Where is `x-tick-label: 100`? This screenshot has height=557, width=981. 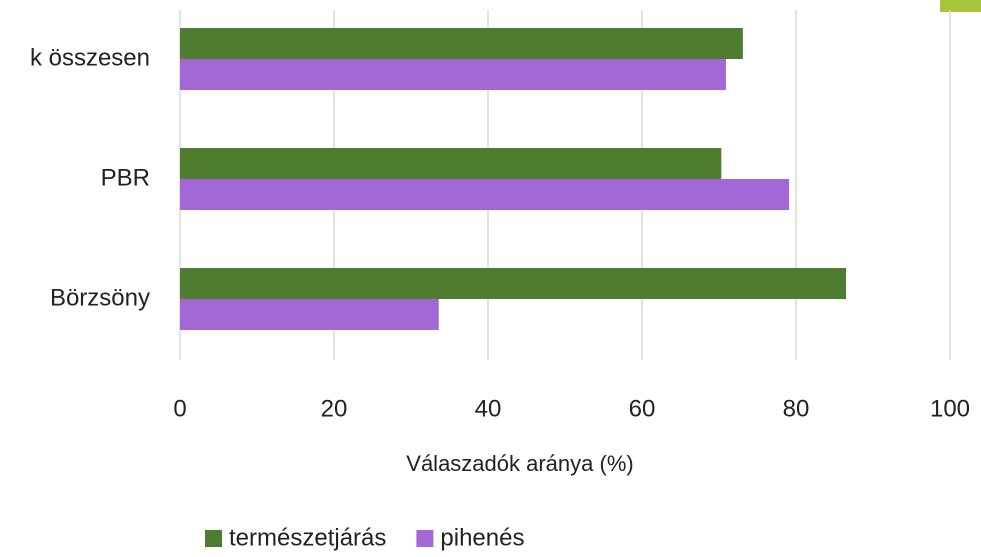 x-tick-label: 100 is located at coordinates (950, 408).